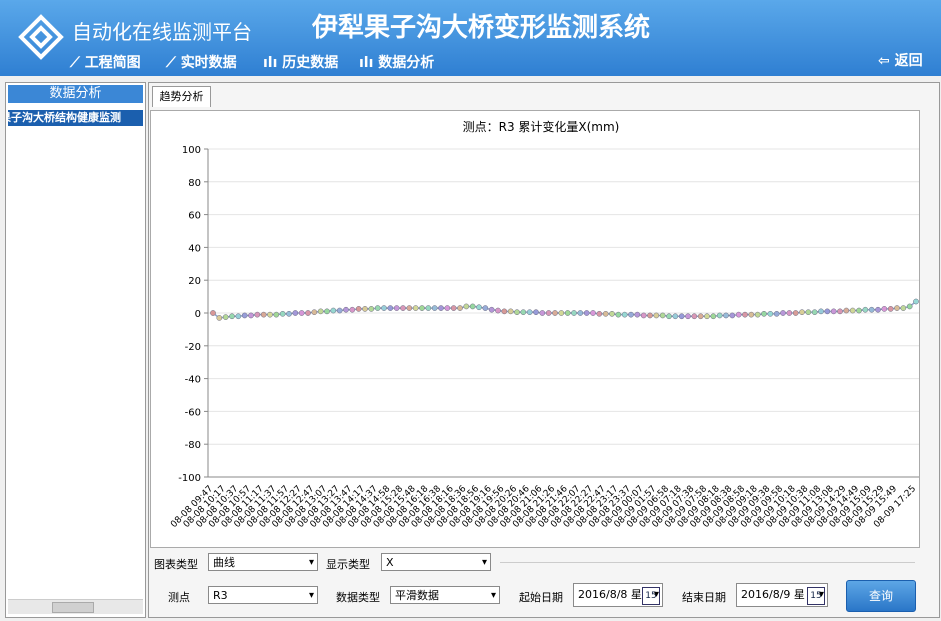 This screenshot has width=941, height=621. Describe the element at coordinates (445, 595) in the screenshot. I see `dropdown: 平滑数据` at that location.